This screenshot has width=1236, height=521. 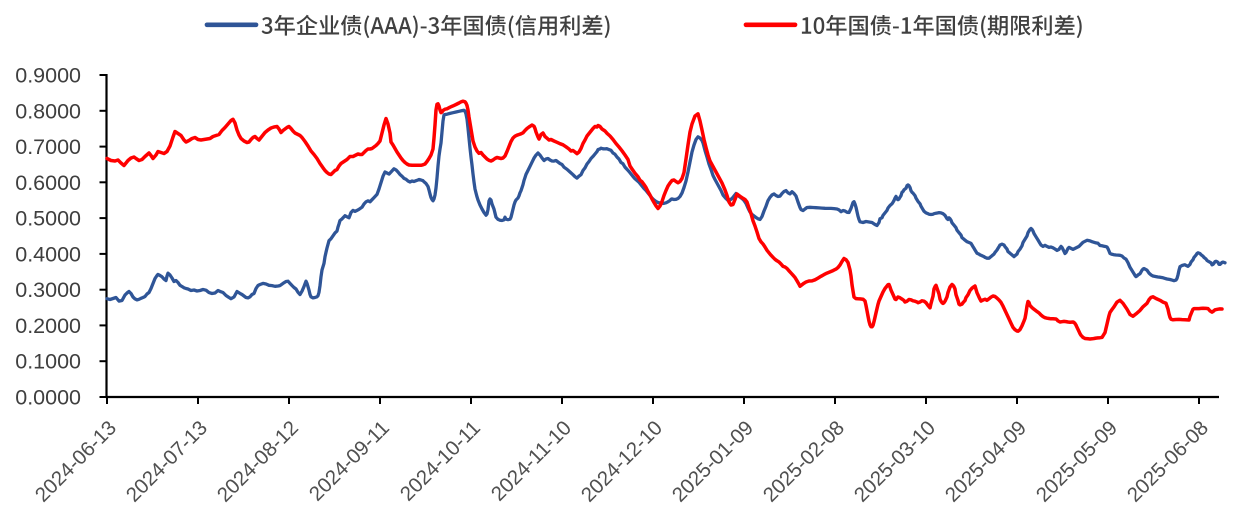 I want to click on svg-text: 0.3000, so click(x=48, y=290).